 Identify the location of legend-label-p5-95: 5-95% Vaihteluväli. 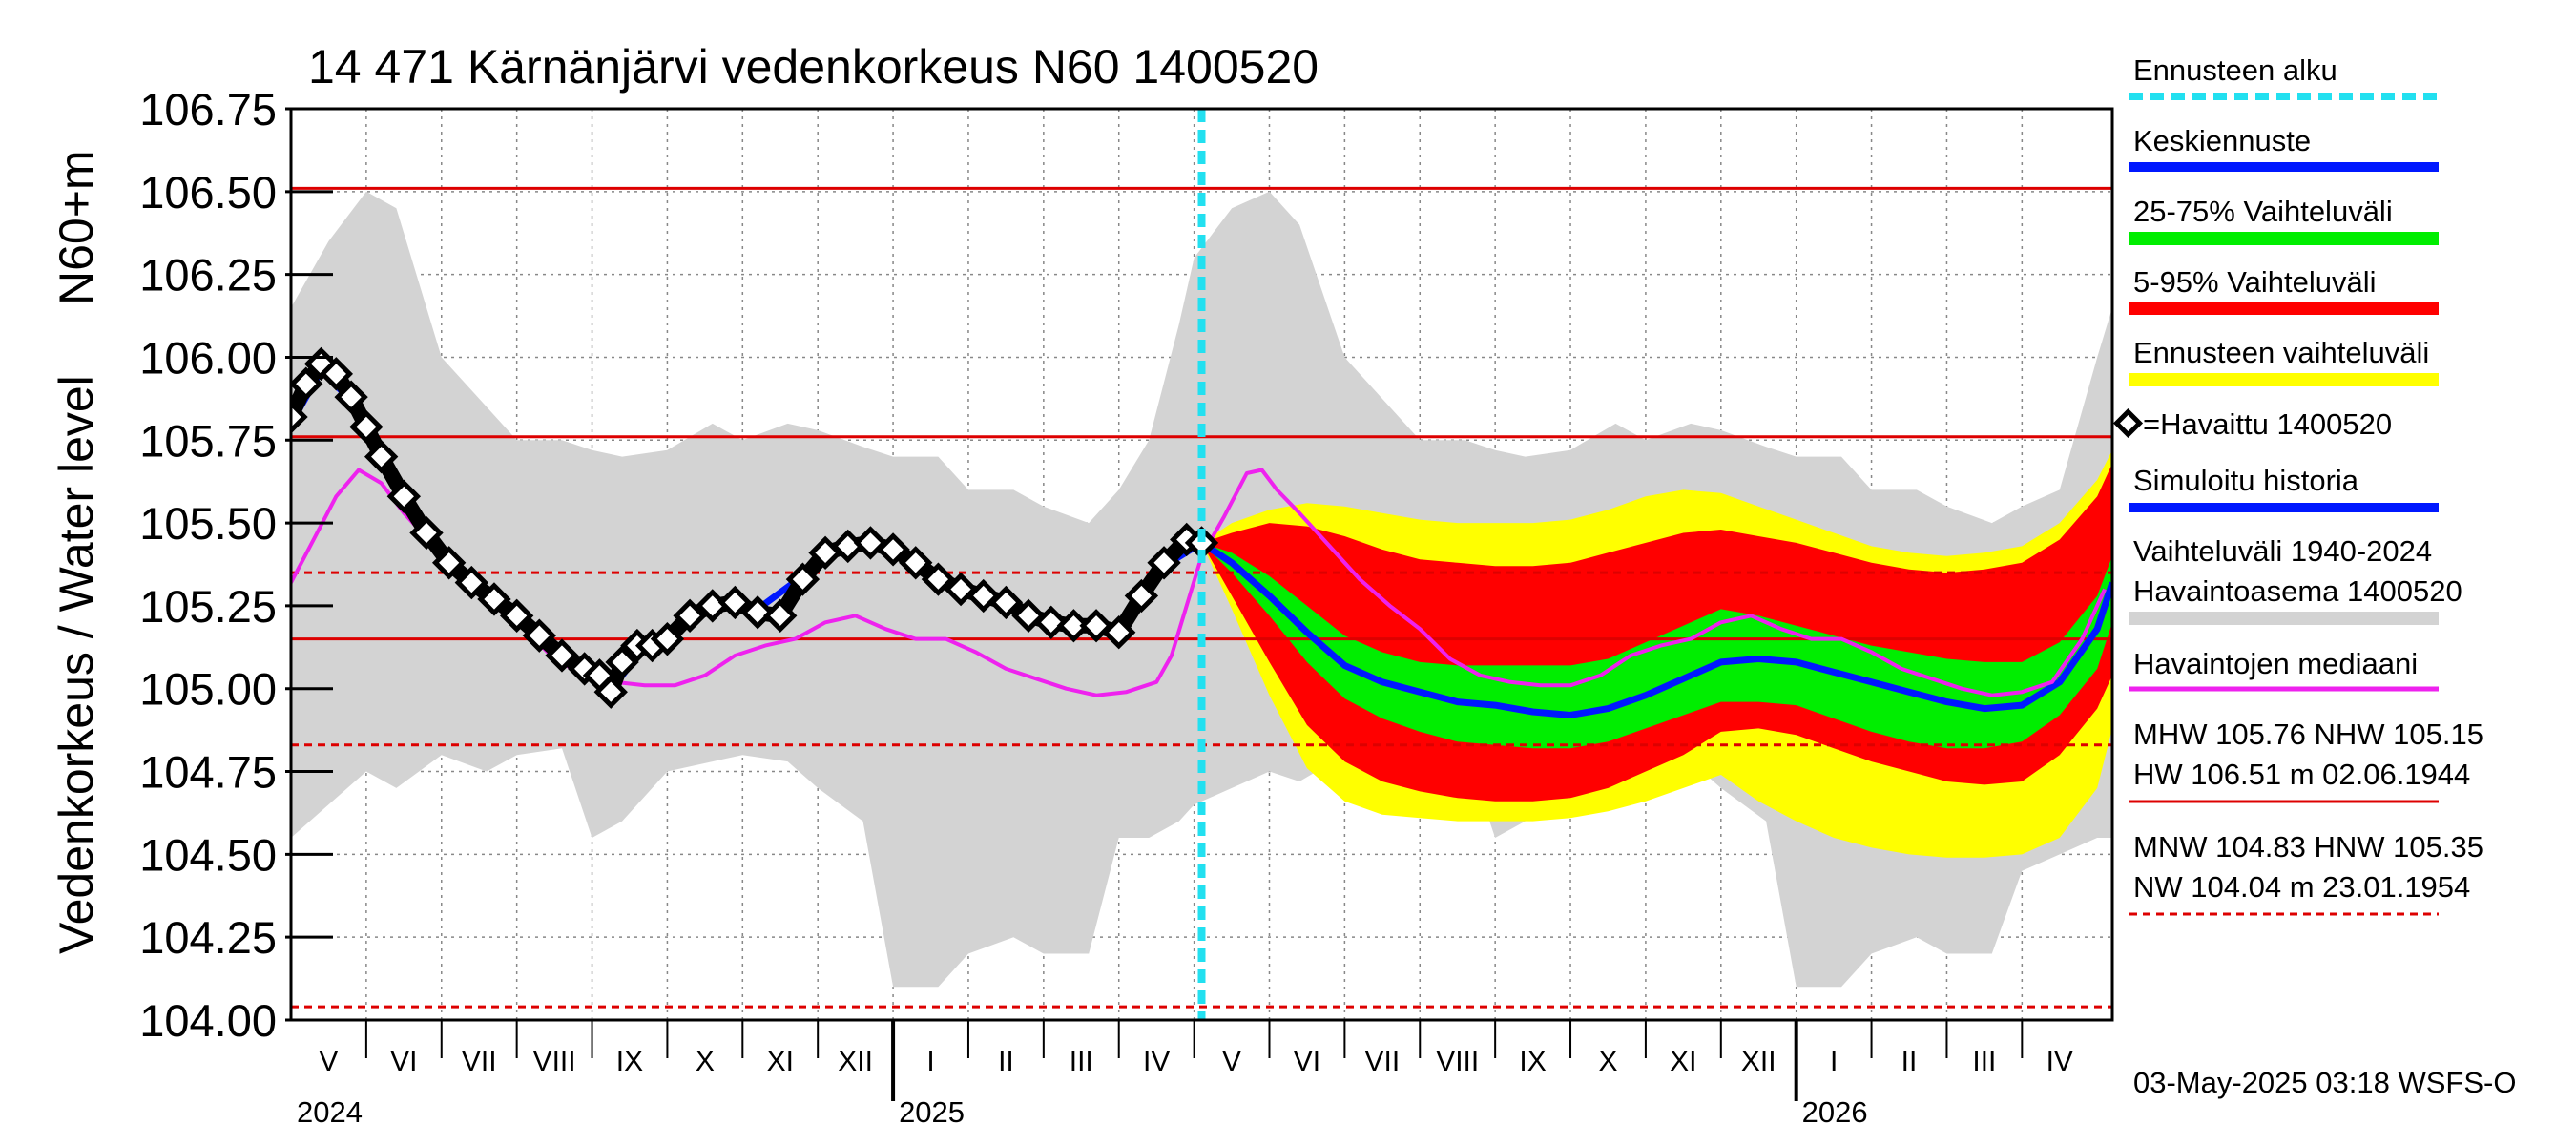
(2254, 282).